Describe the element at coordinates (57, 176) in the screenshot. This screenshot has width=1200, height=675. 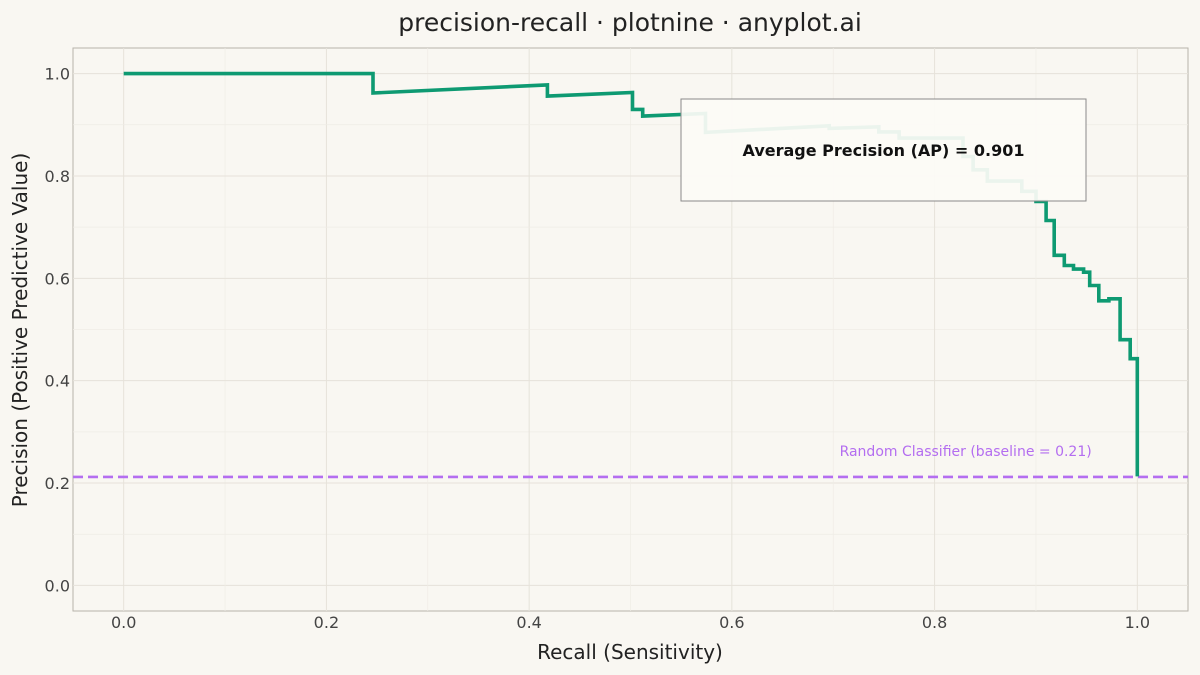
I see `y-tick-label: 0.8` at that location.